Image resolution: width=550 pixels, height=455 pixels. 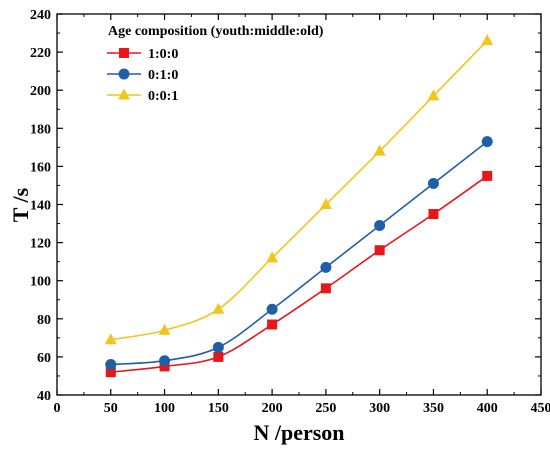 What do you see at coordinates (379, 408) in the screenshot?
I see `x-tick-label: 300` at bounding box center [379, 408].